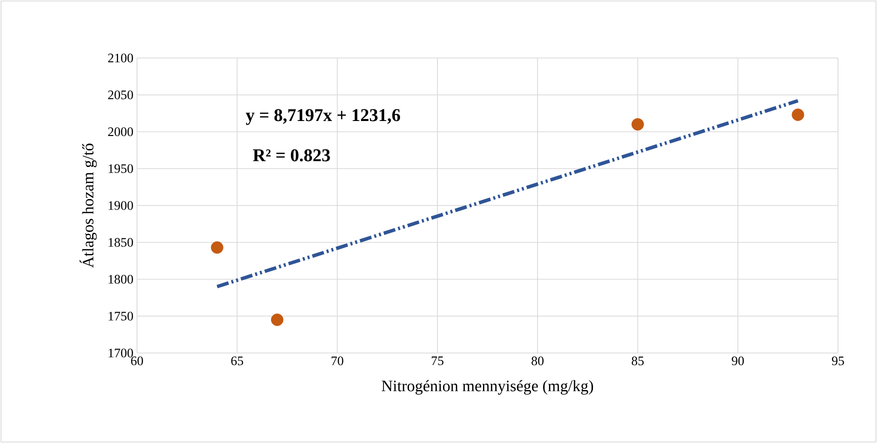  What do you see at coordinates (120, 95) in the screenshot?
I see `y-tick-label: 2050` at bounding box center [120, 95].